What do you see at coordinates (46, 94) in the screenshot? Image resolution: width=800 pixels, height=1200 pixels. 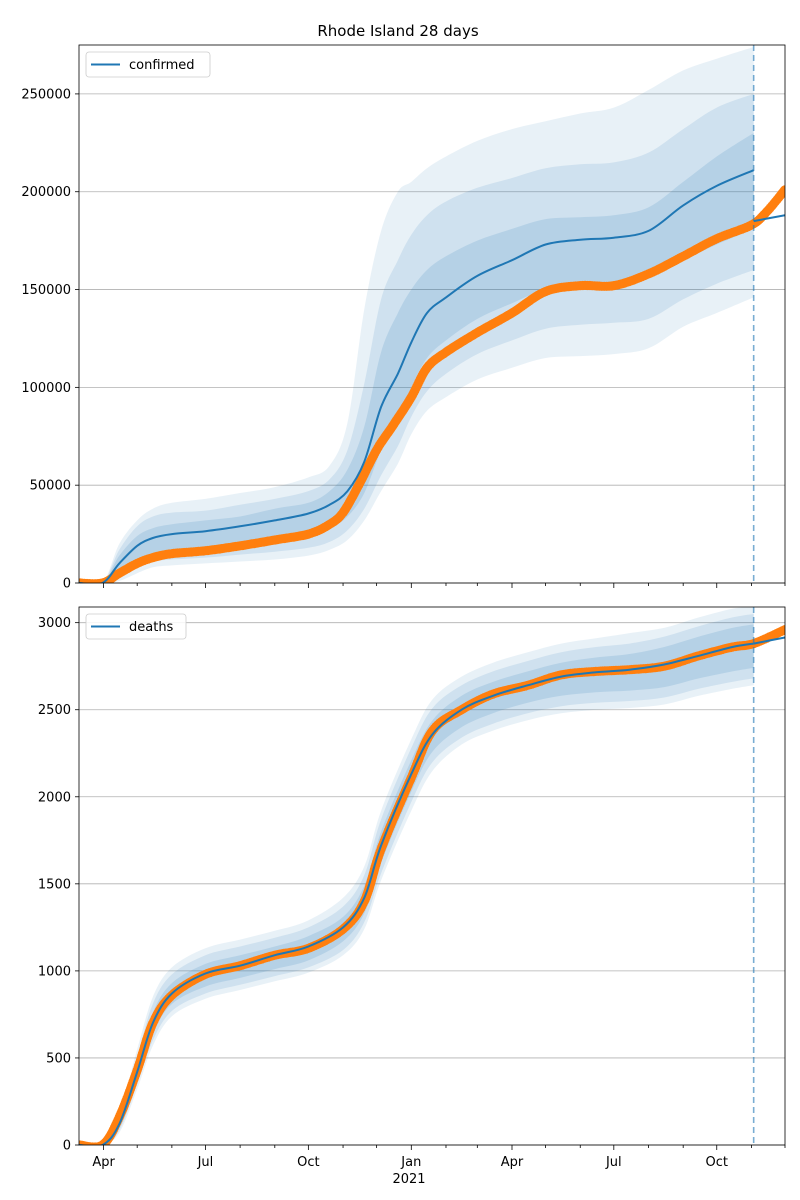 I see `y-tick-label: 250000` at bounding box center [46, 94].